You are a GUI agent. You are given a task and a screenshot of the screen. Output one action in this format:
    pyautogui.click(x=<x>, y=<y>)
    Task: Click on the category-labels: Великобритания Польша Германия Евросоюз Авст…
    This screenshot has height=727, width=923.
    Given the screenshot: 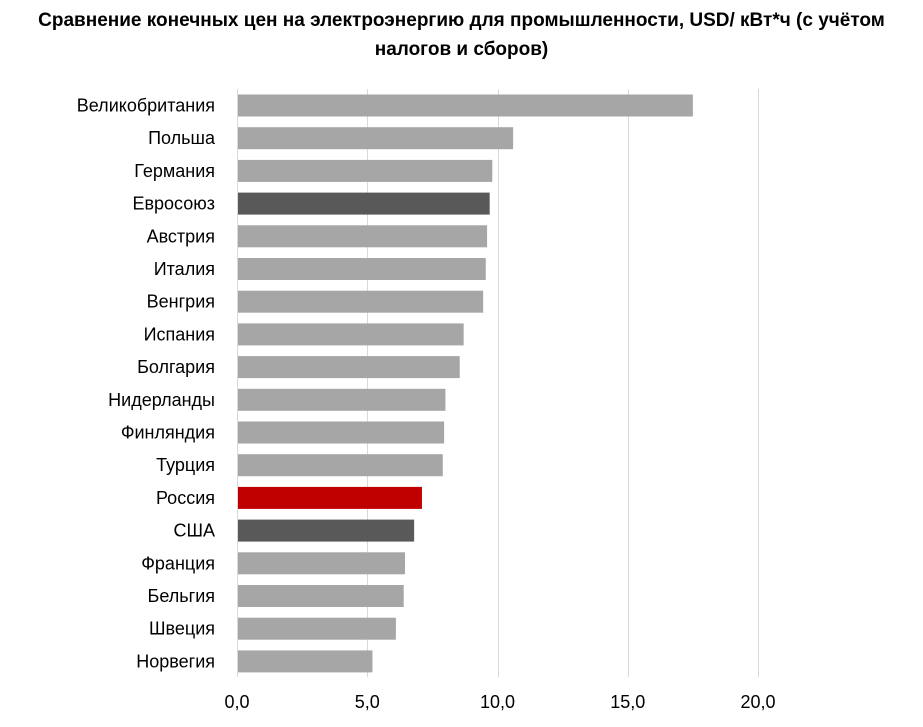 What is the action you would take?
    pyautogui.click(x=146, y=384)
    